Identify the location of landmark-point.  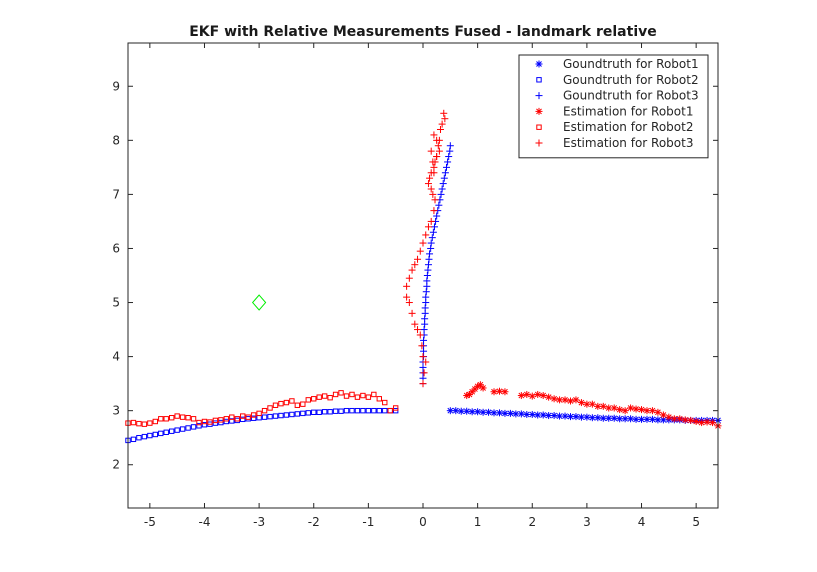
(259, 302).